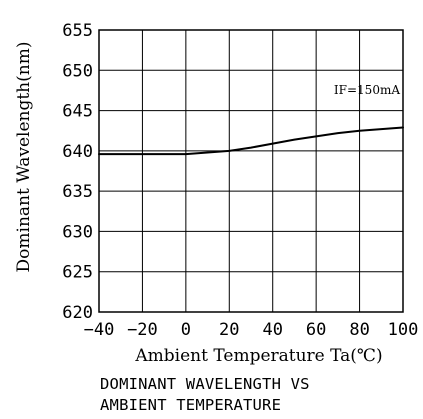  Describe the element at coordinates (272, 330) in the screenshot. I see `x-tick-label: 40` at that location.